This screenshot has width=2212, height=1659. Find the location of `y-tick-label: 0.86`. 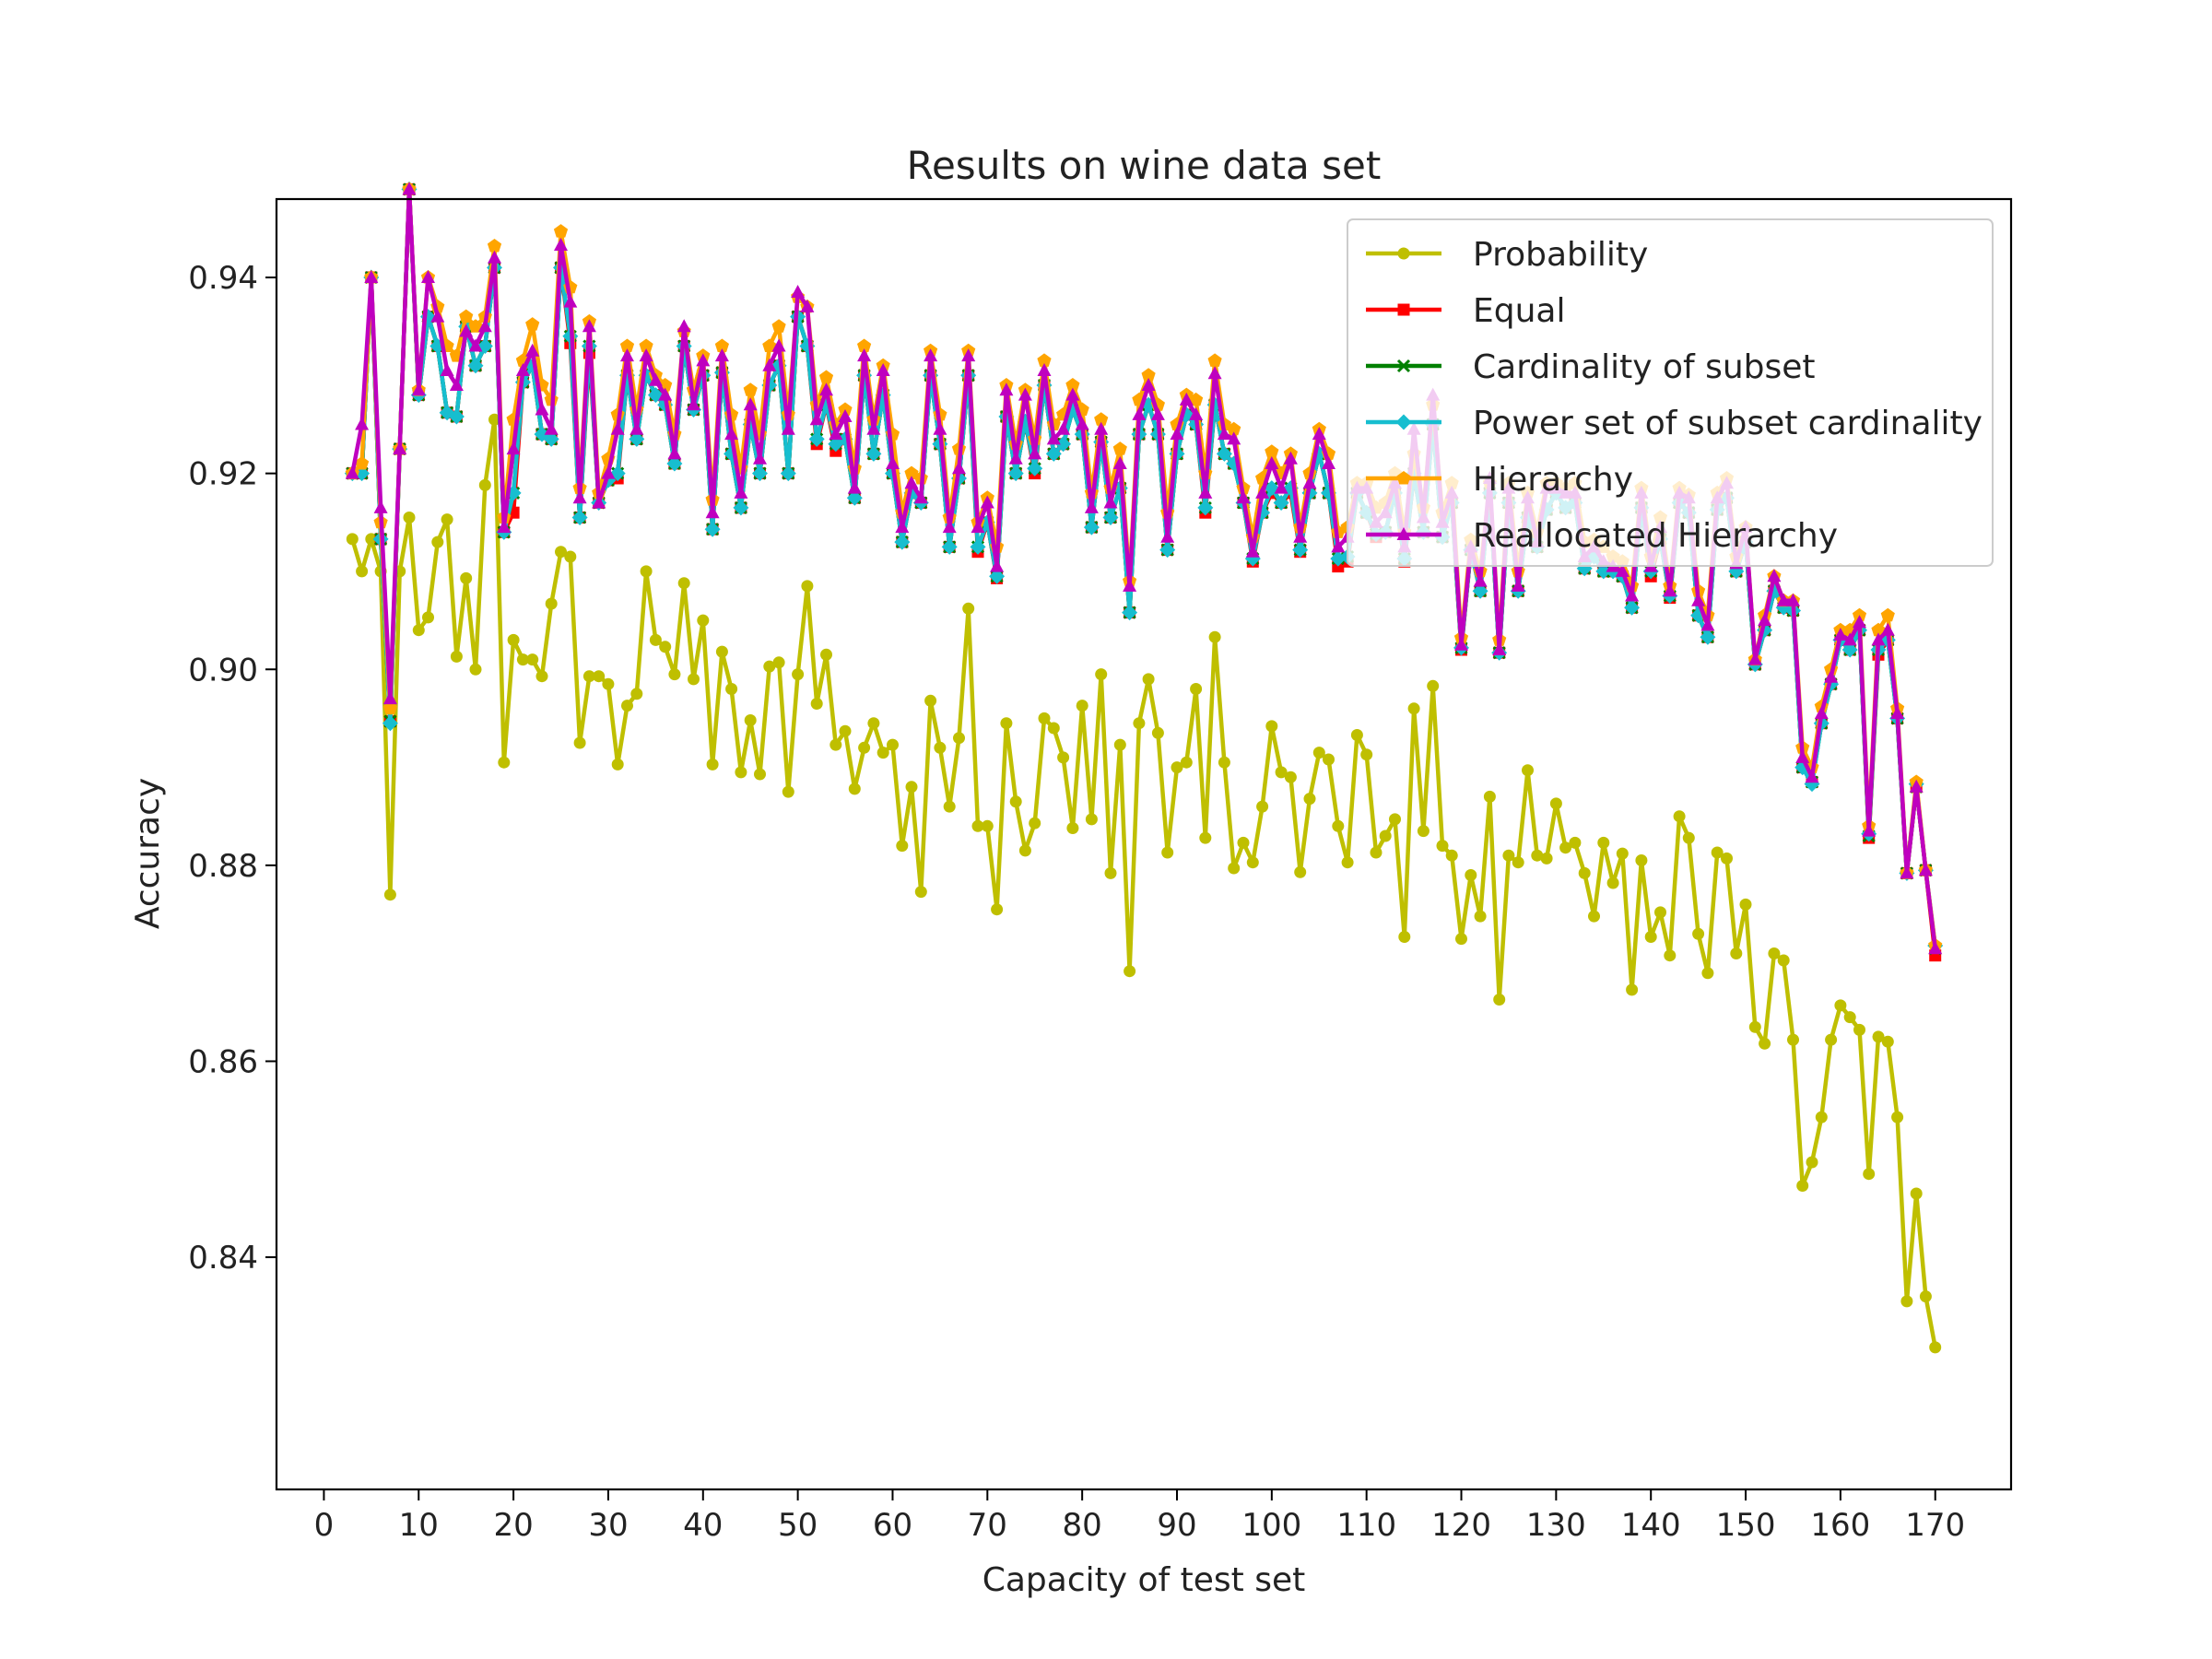

y-tick-label: 0.86 is located at coordinates (223, 1061).